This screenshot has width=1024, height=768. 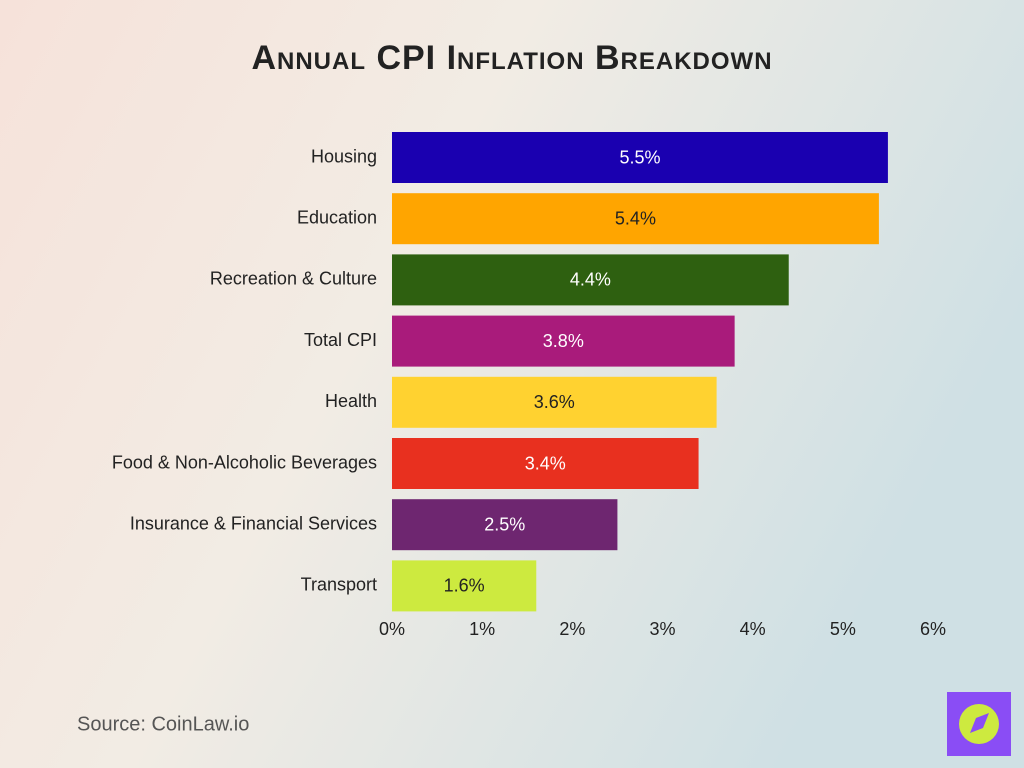 What do you see at coordinates (340, 340) in the screenshot?
I see `y-tick-label: Total CPI` at bounding box center [340, 340].